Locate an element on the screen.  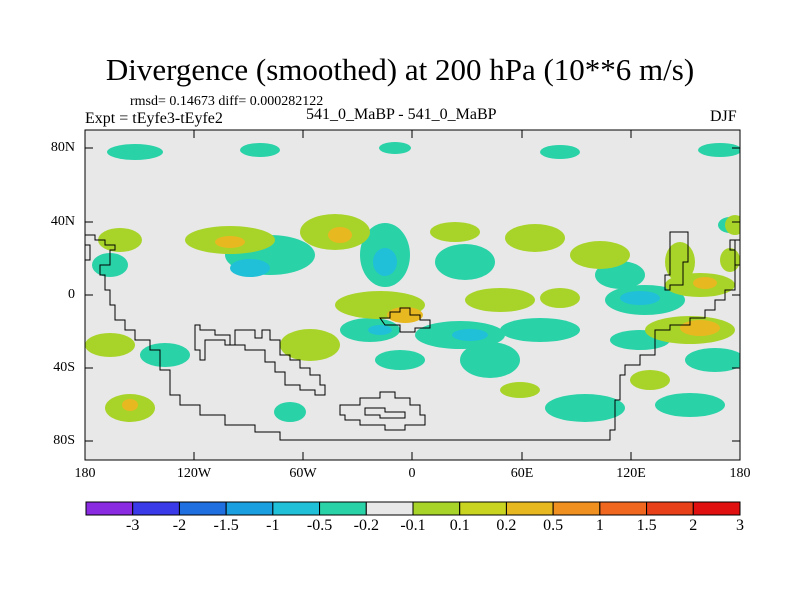
x-tick-label: 120E is located at coordinates (631, 473).